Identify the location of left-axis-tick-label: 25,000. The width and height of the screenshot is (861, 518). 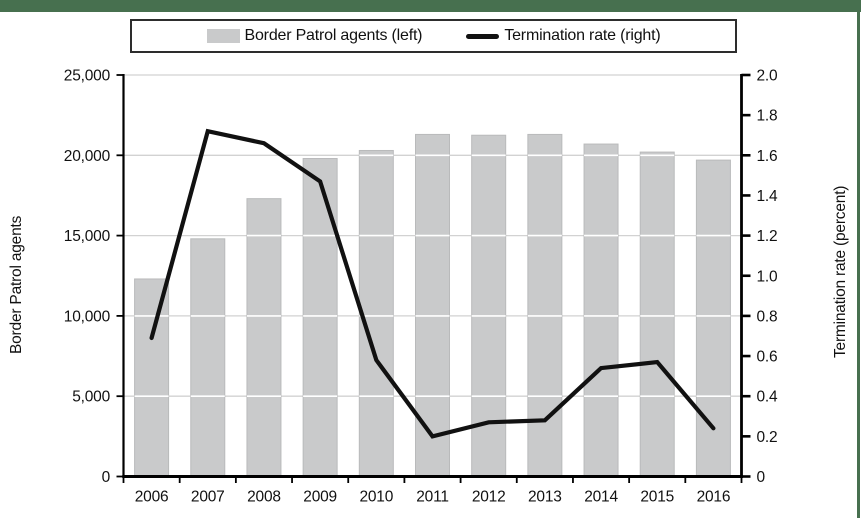
(87, 76).